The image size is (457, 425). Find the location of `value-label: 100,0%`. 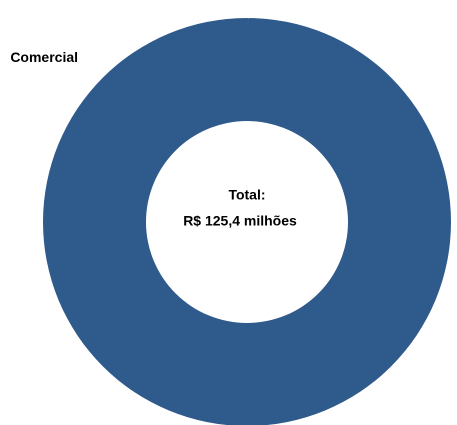

value-label: 100,0% is located at coordinates (247, 11).